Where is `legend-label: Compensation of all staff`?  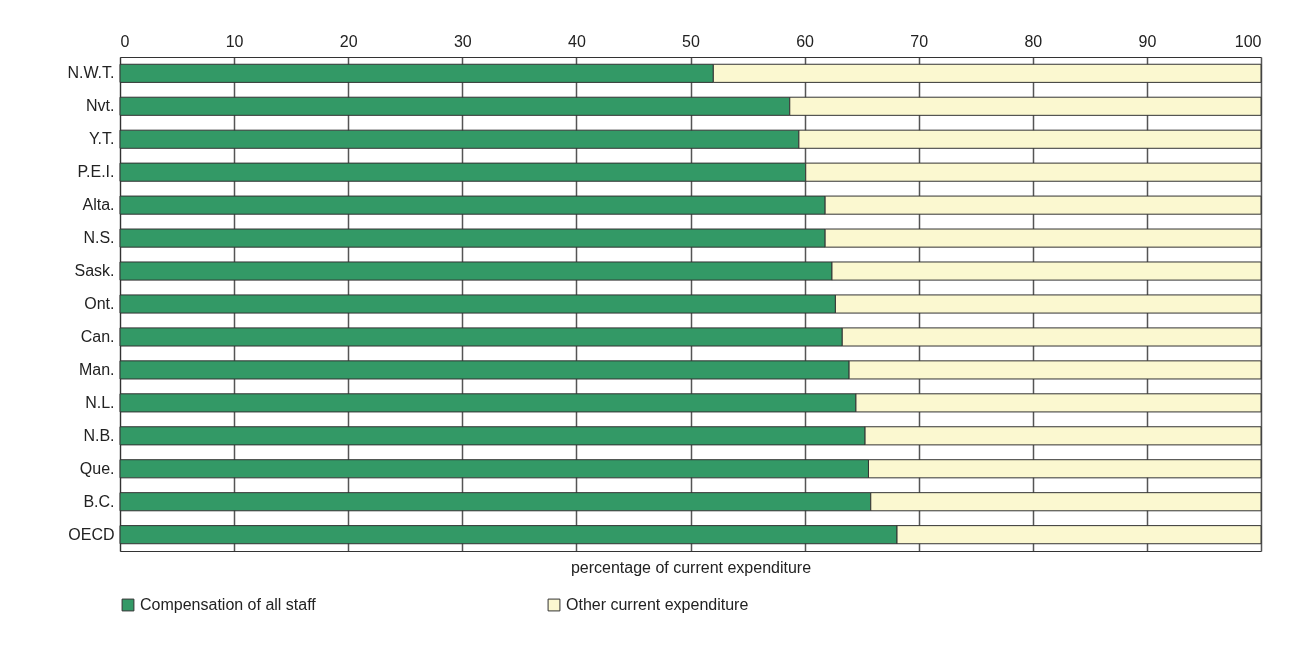 legend-label: Compensation of all staff is located at coordinates (228, 604).